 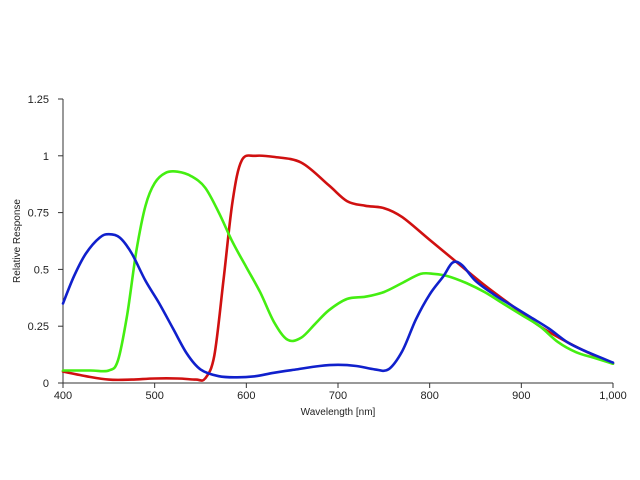 I want to click on y-ticks: 0 0.25 0.5 0.75 1 1.25, so click(x=45, y=242).